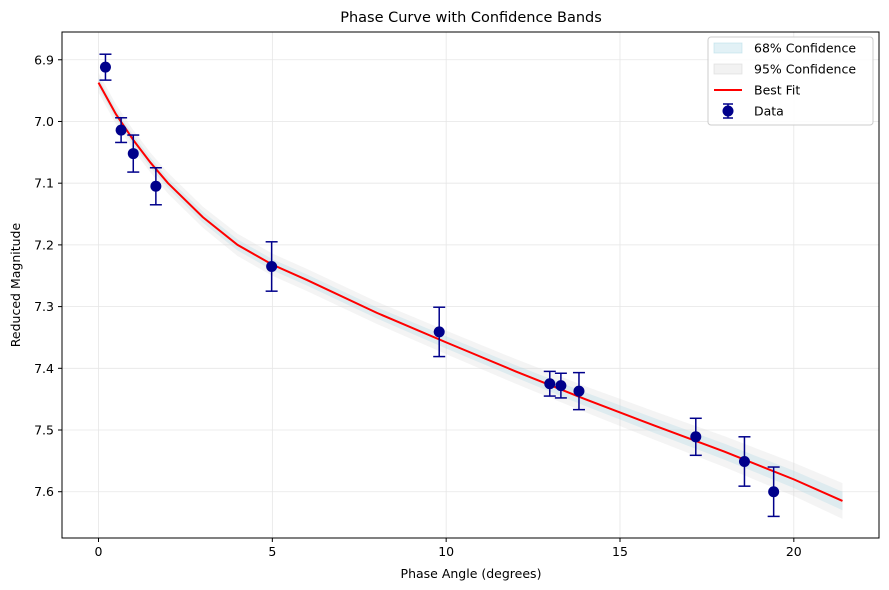  What do you see at coordinates (769, 111) in the screenshot?
I see `legend-label: Data` at bounding box center [769, 111].